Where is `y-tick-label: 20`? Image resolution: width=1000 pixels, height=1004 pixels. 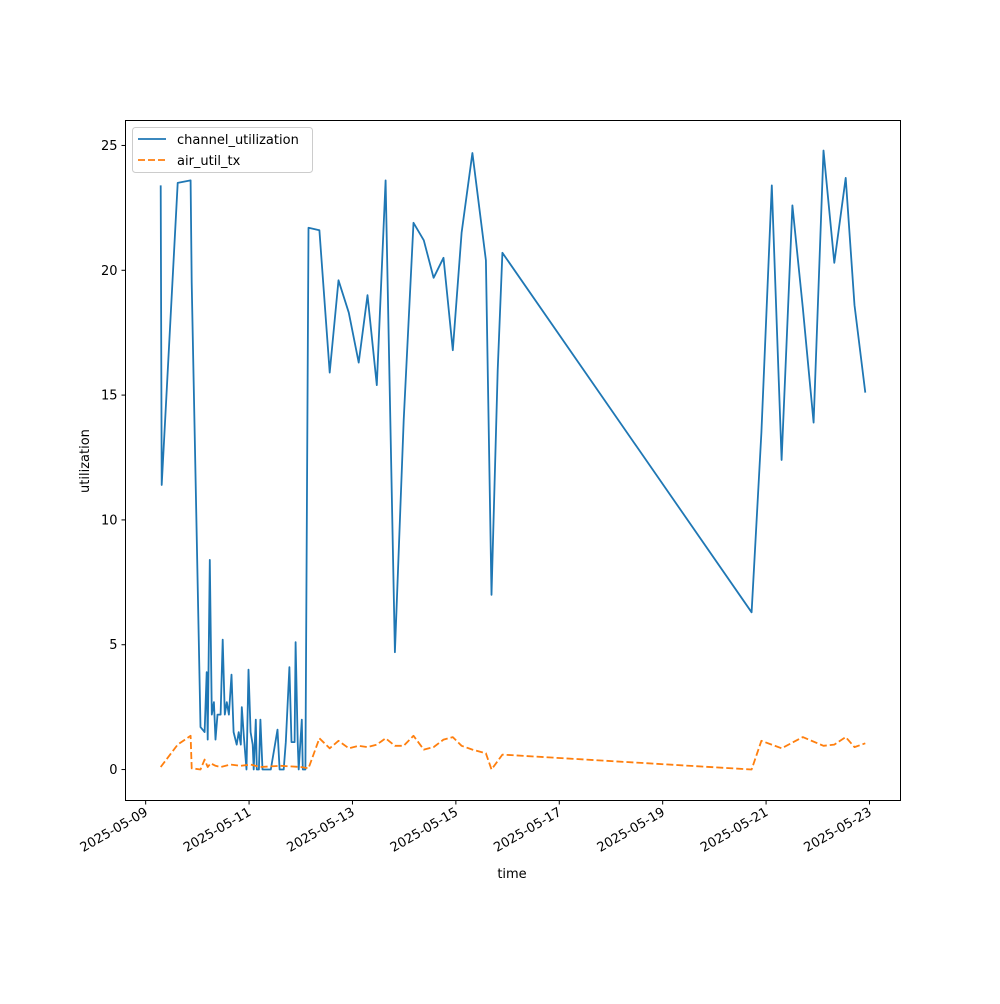 y-tick-label: 20 is located at coordinates (109, 271).